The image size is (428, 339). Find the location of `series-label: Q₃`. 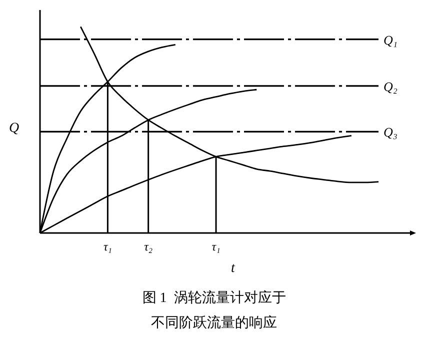

series-label: Q₃ is located at coordinates (391, 132).